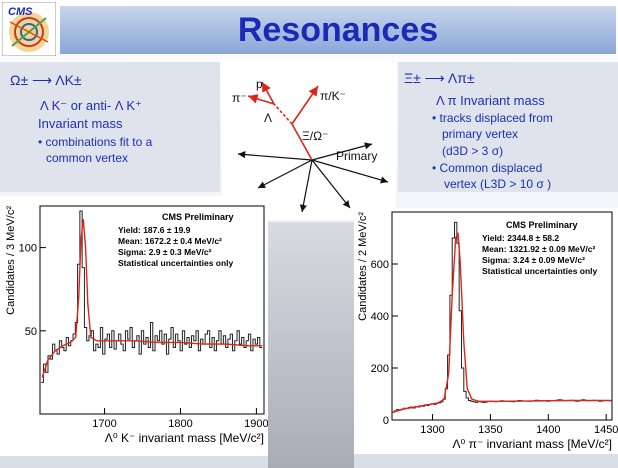 The height and width of the screenshot is (468, 618). What do you see at coordinates (490, 100) in the screenshot?
I see `xi-line1: Λ π Invariant mass` at bounding box center [490, 100].